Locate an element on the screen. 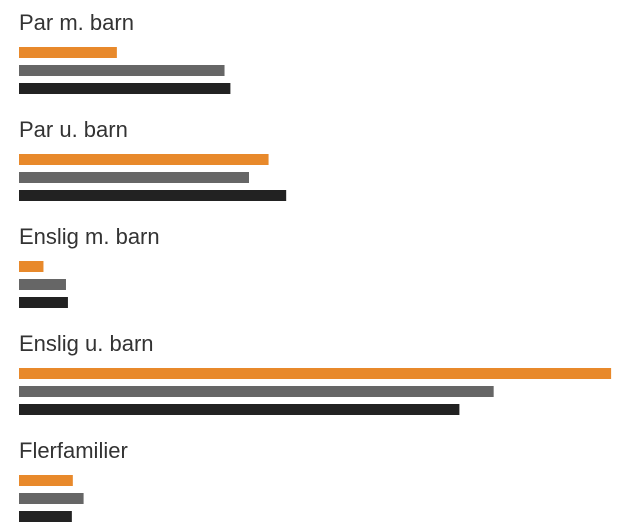 The width and height of the screenshot is (621, 528). category-label: Par m. barn is located at coordinates (76, 22).